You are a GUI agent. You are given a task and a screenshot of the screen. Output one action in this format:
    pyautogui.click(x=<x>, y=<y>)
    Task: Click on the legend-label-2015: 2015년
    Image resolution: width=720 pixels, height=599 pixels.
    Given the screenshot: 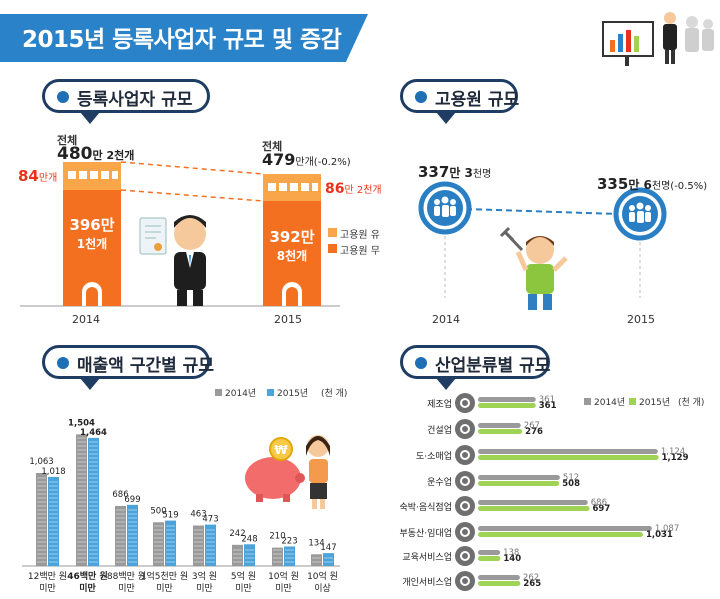 What is the action you would take?
    pyautogui.click(x=654, y=402)
    